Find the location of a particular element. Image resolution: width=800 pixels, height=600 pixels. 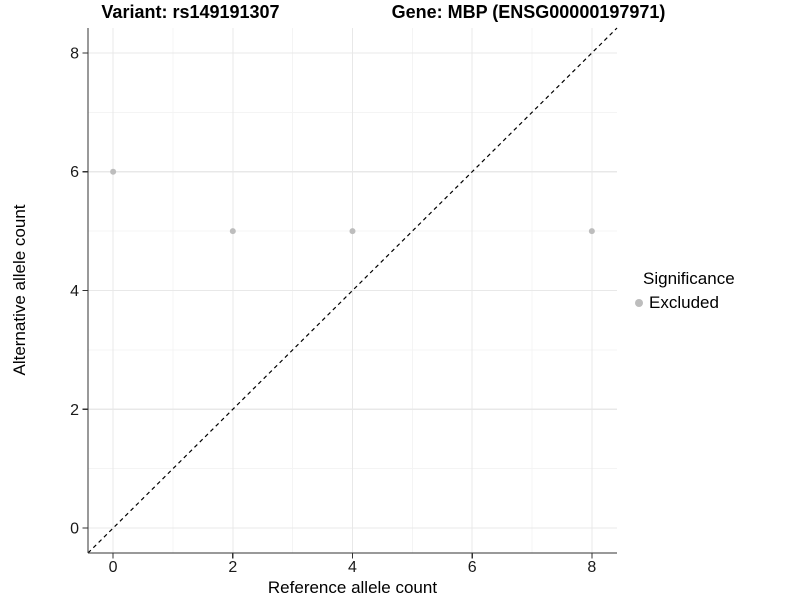

y-axis-title: Alternative allele count is located at coordinates (19, 290).